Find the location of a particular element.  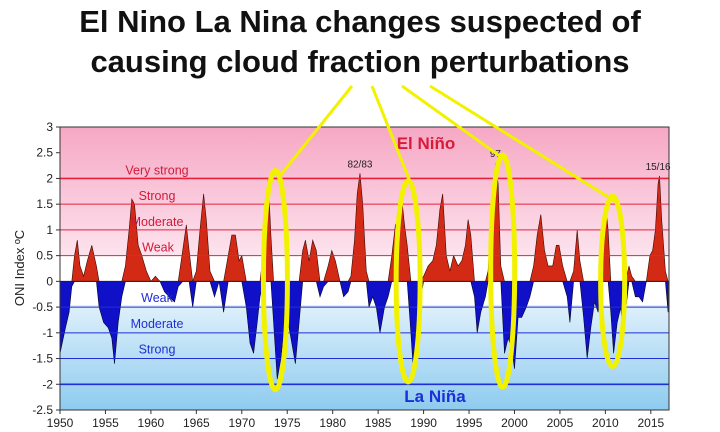

x-tick-label: 1980 is located at coordinates (332, 423).